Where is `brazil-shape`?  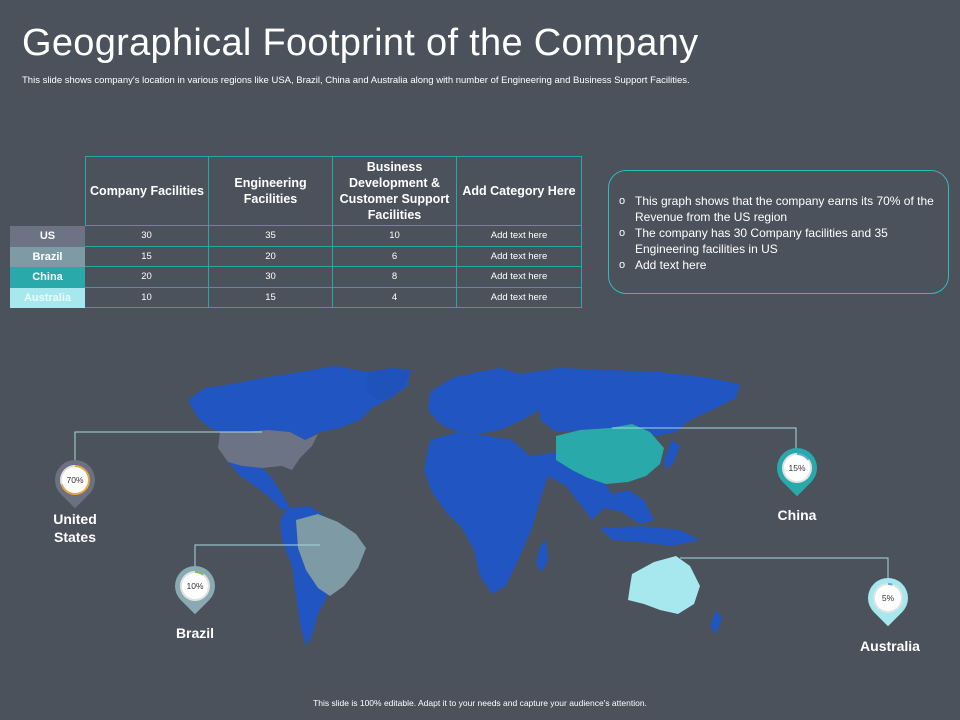 brazil-shape is located at coordinates (331, 555).